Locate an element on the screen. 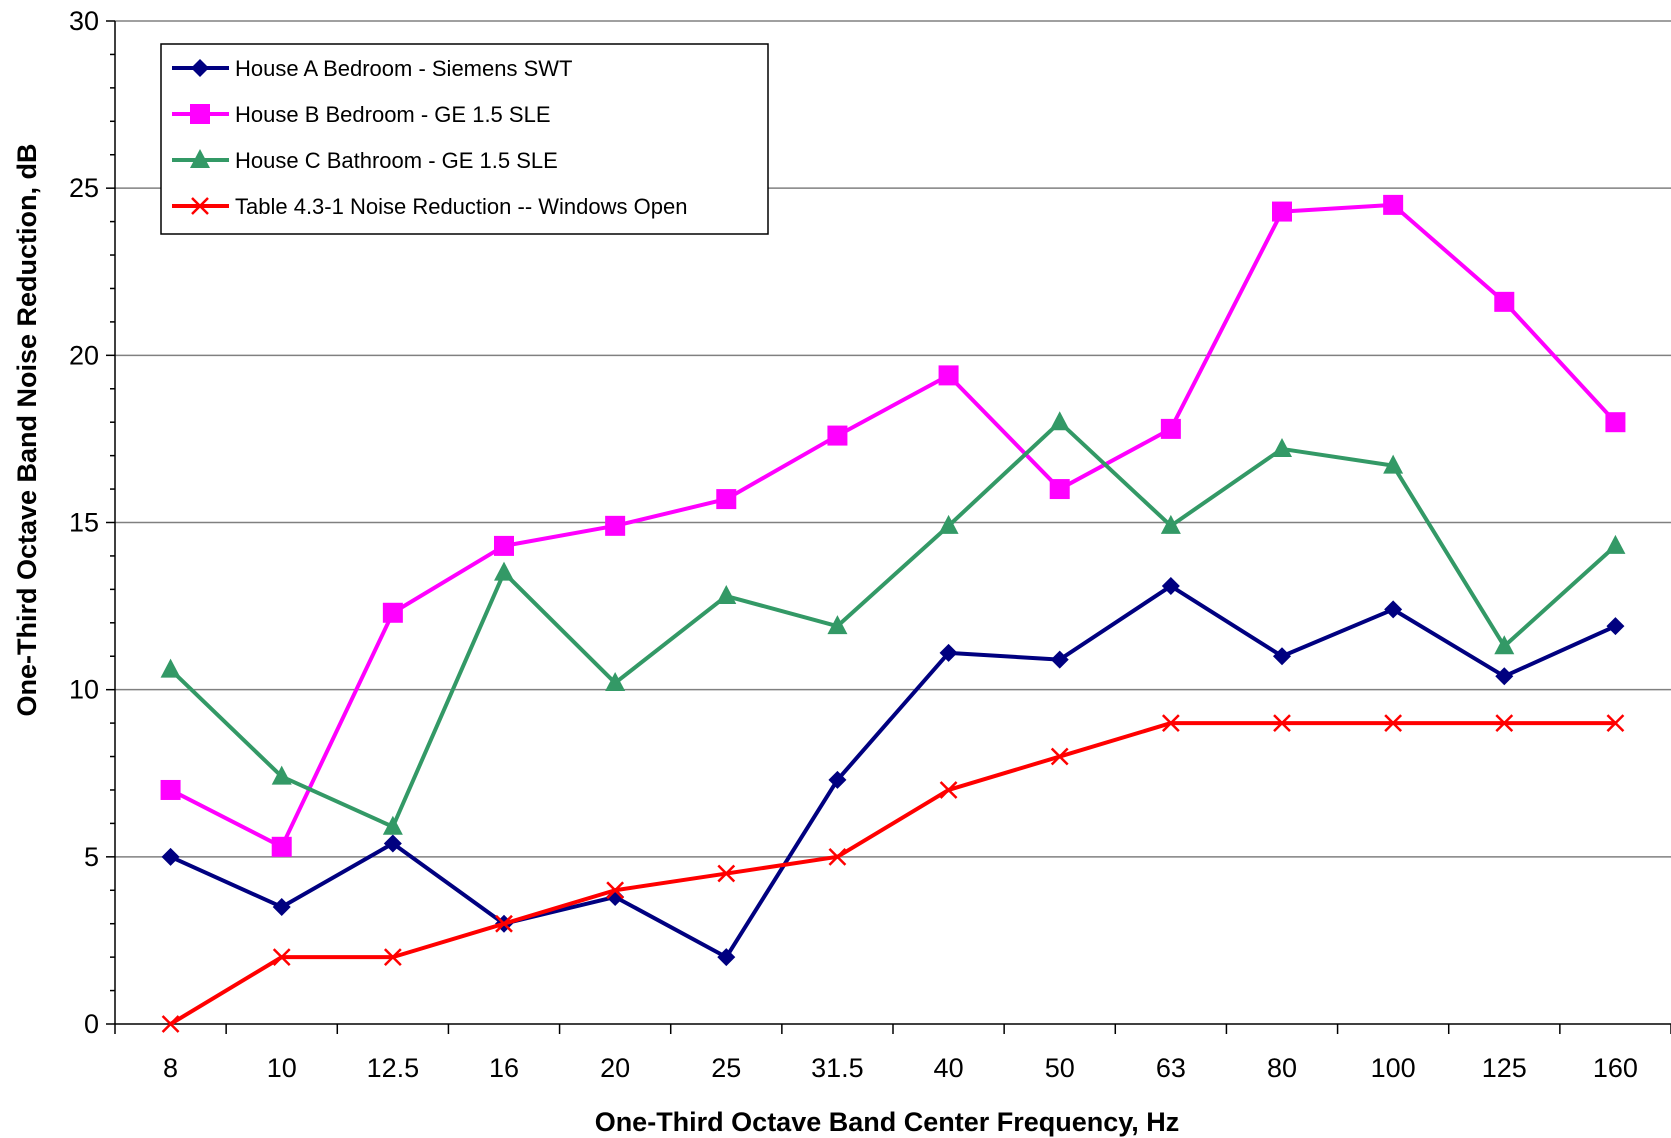 The image size is (1671, 1138). legend-item: House B Bedroom - GE 1.5 SLE is located at coordinates (361, 114).